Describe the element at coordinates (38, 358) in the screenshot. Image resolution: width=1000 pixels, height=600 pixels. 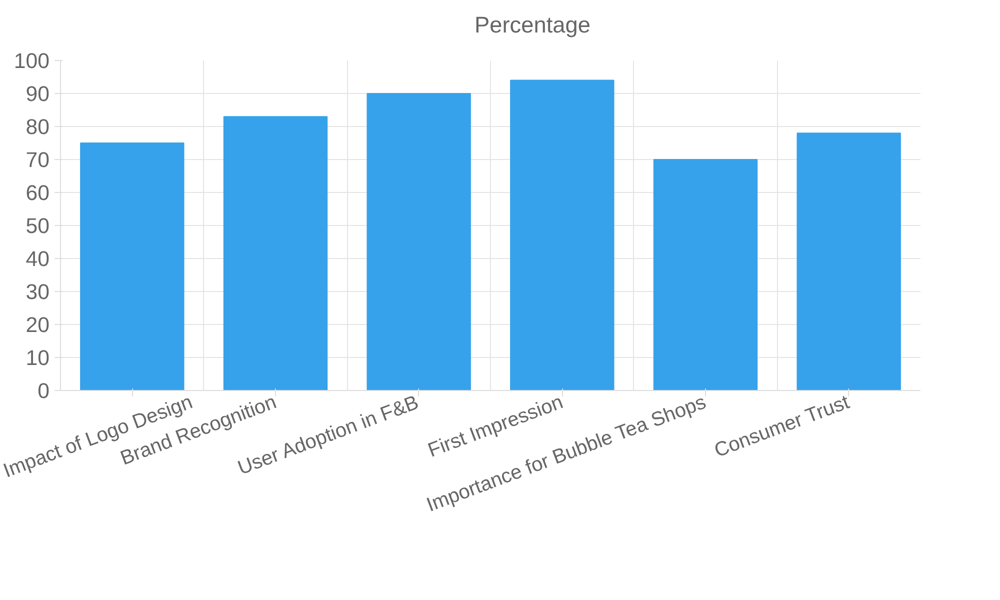
I see `y-tick-label: 10` at that location.